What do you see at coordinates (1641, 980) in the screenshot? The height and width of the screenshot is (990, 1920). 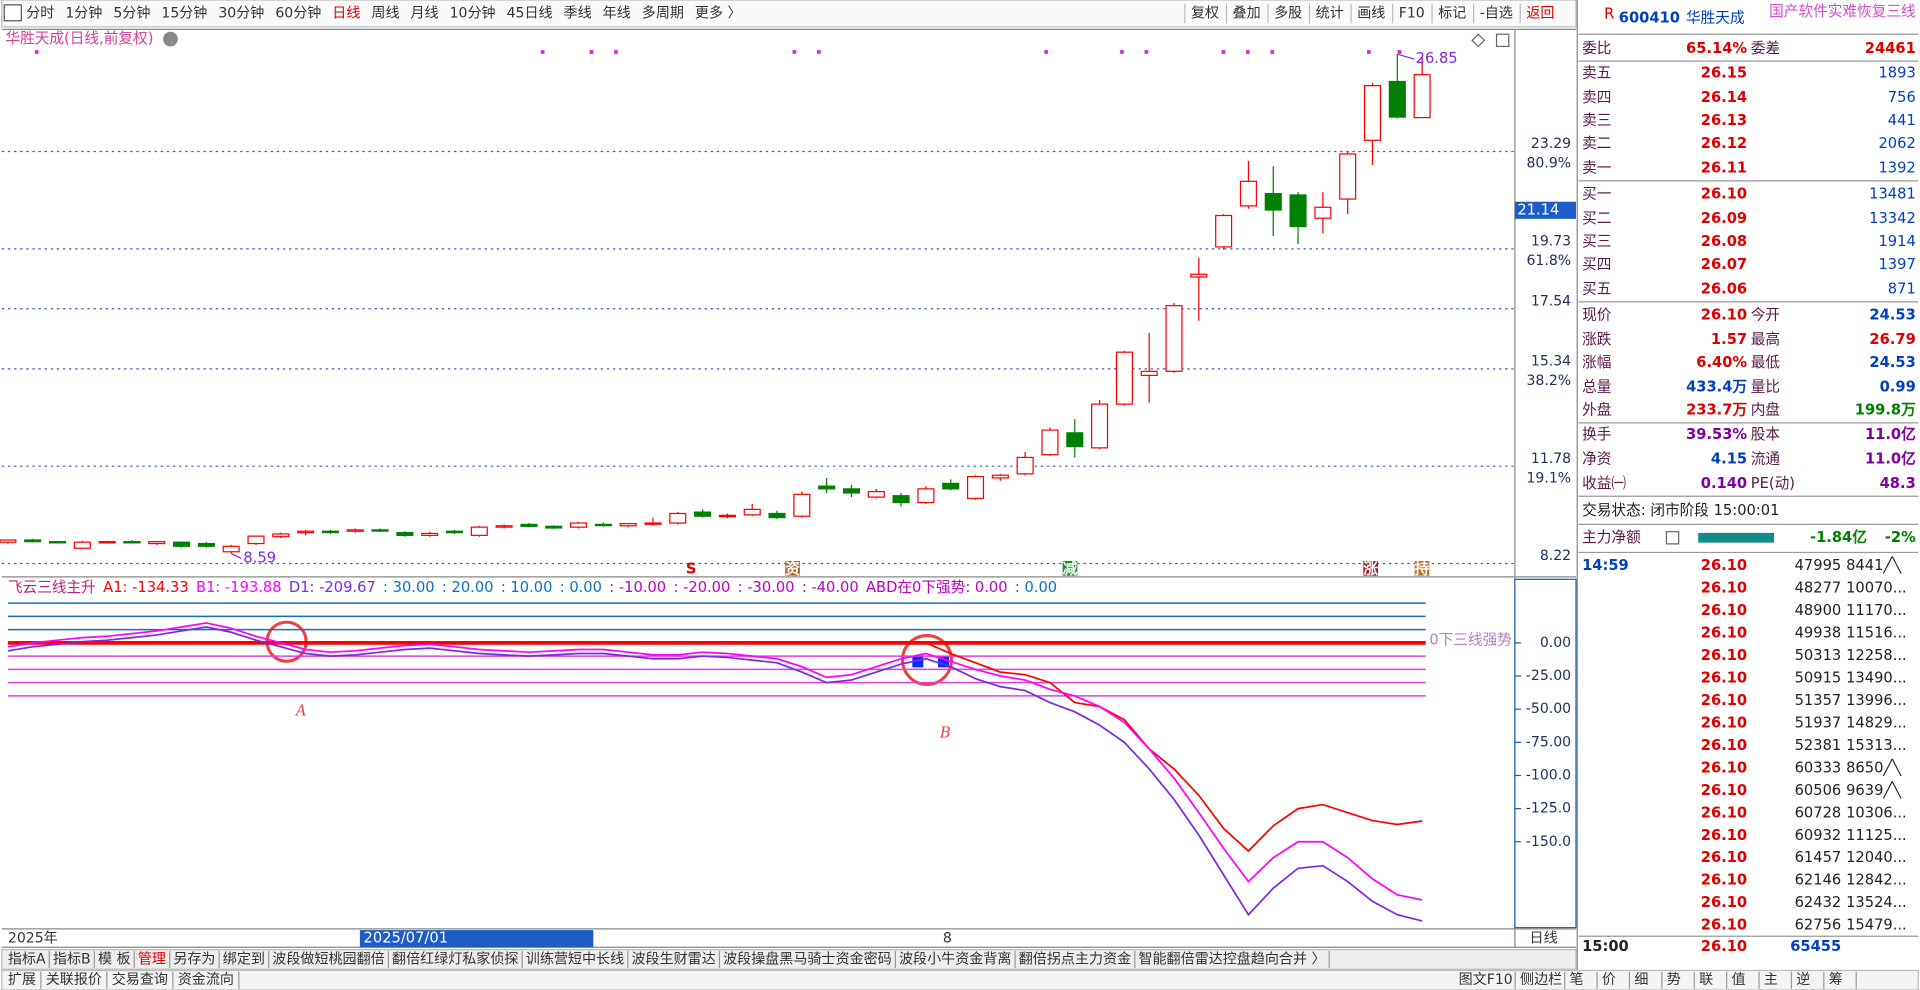 I see `bottom-item: 细` at bounding box center [1641, 980].